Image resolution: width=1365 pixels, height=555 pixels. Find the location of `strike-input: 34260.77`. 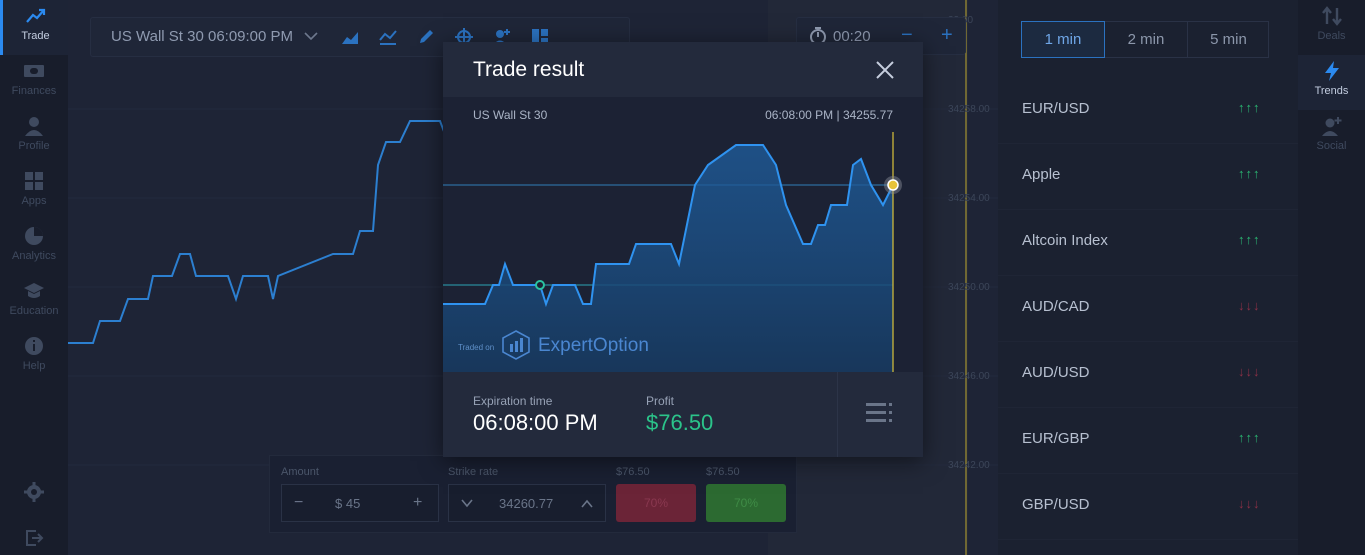

strike-input: 34260.77 is located at coordinates (526, 503).